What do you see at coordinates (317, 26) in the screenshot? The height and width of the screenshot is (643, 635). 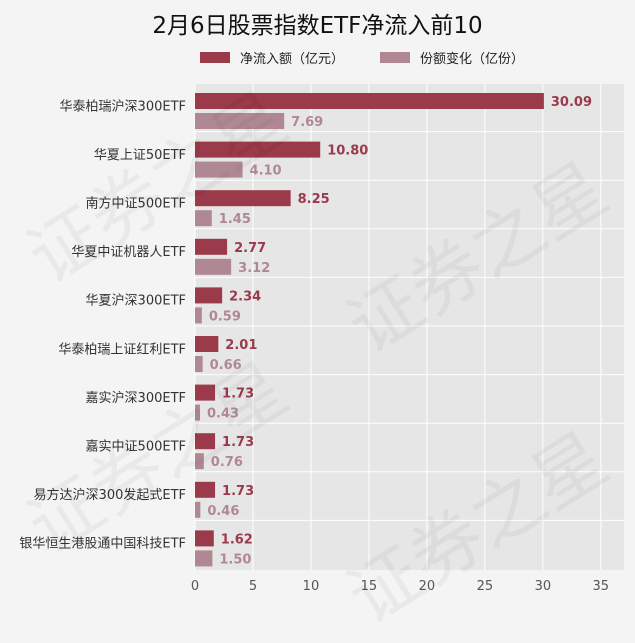 I see `chart-title: 2月6日股票指数ETF净流入前10` at bounding box center [317, 26].